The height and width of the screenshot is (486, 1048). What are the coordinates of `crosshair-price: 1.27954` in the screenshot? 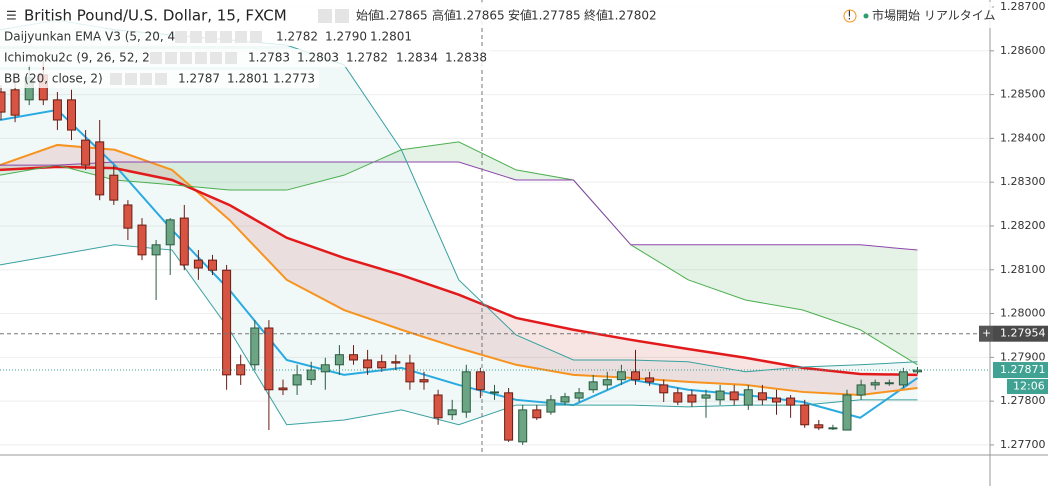 It's located at (1023, 333).